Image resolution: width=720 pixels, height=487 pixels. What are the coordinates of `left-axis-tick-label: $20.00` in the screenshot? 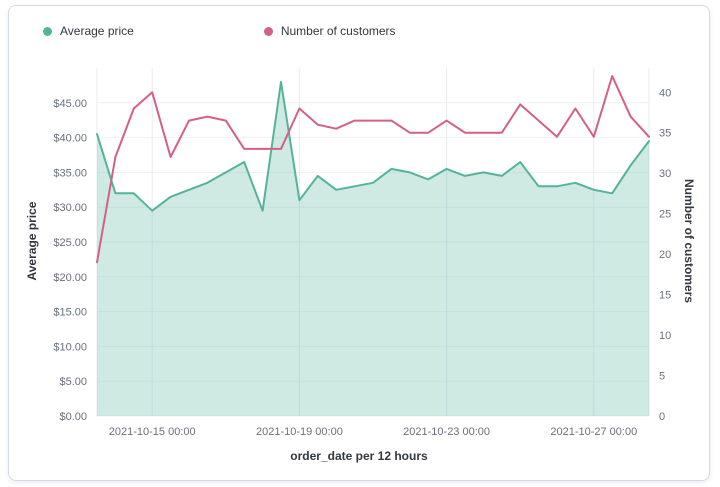 It's located at (70, 278).